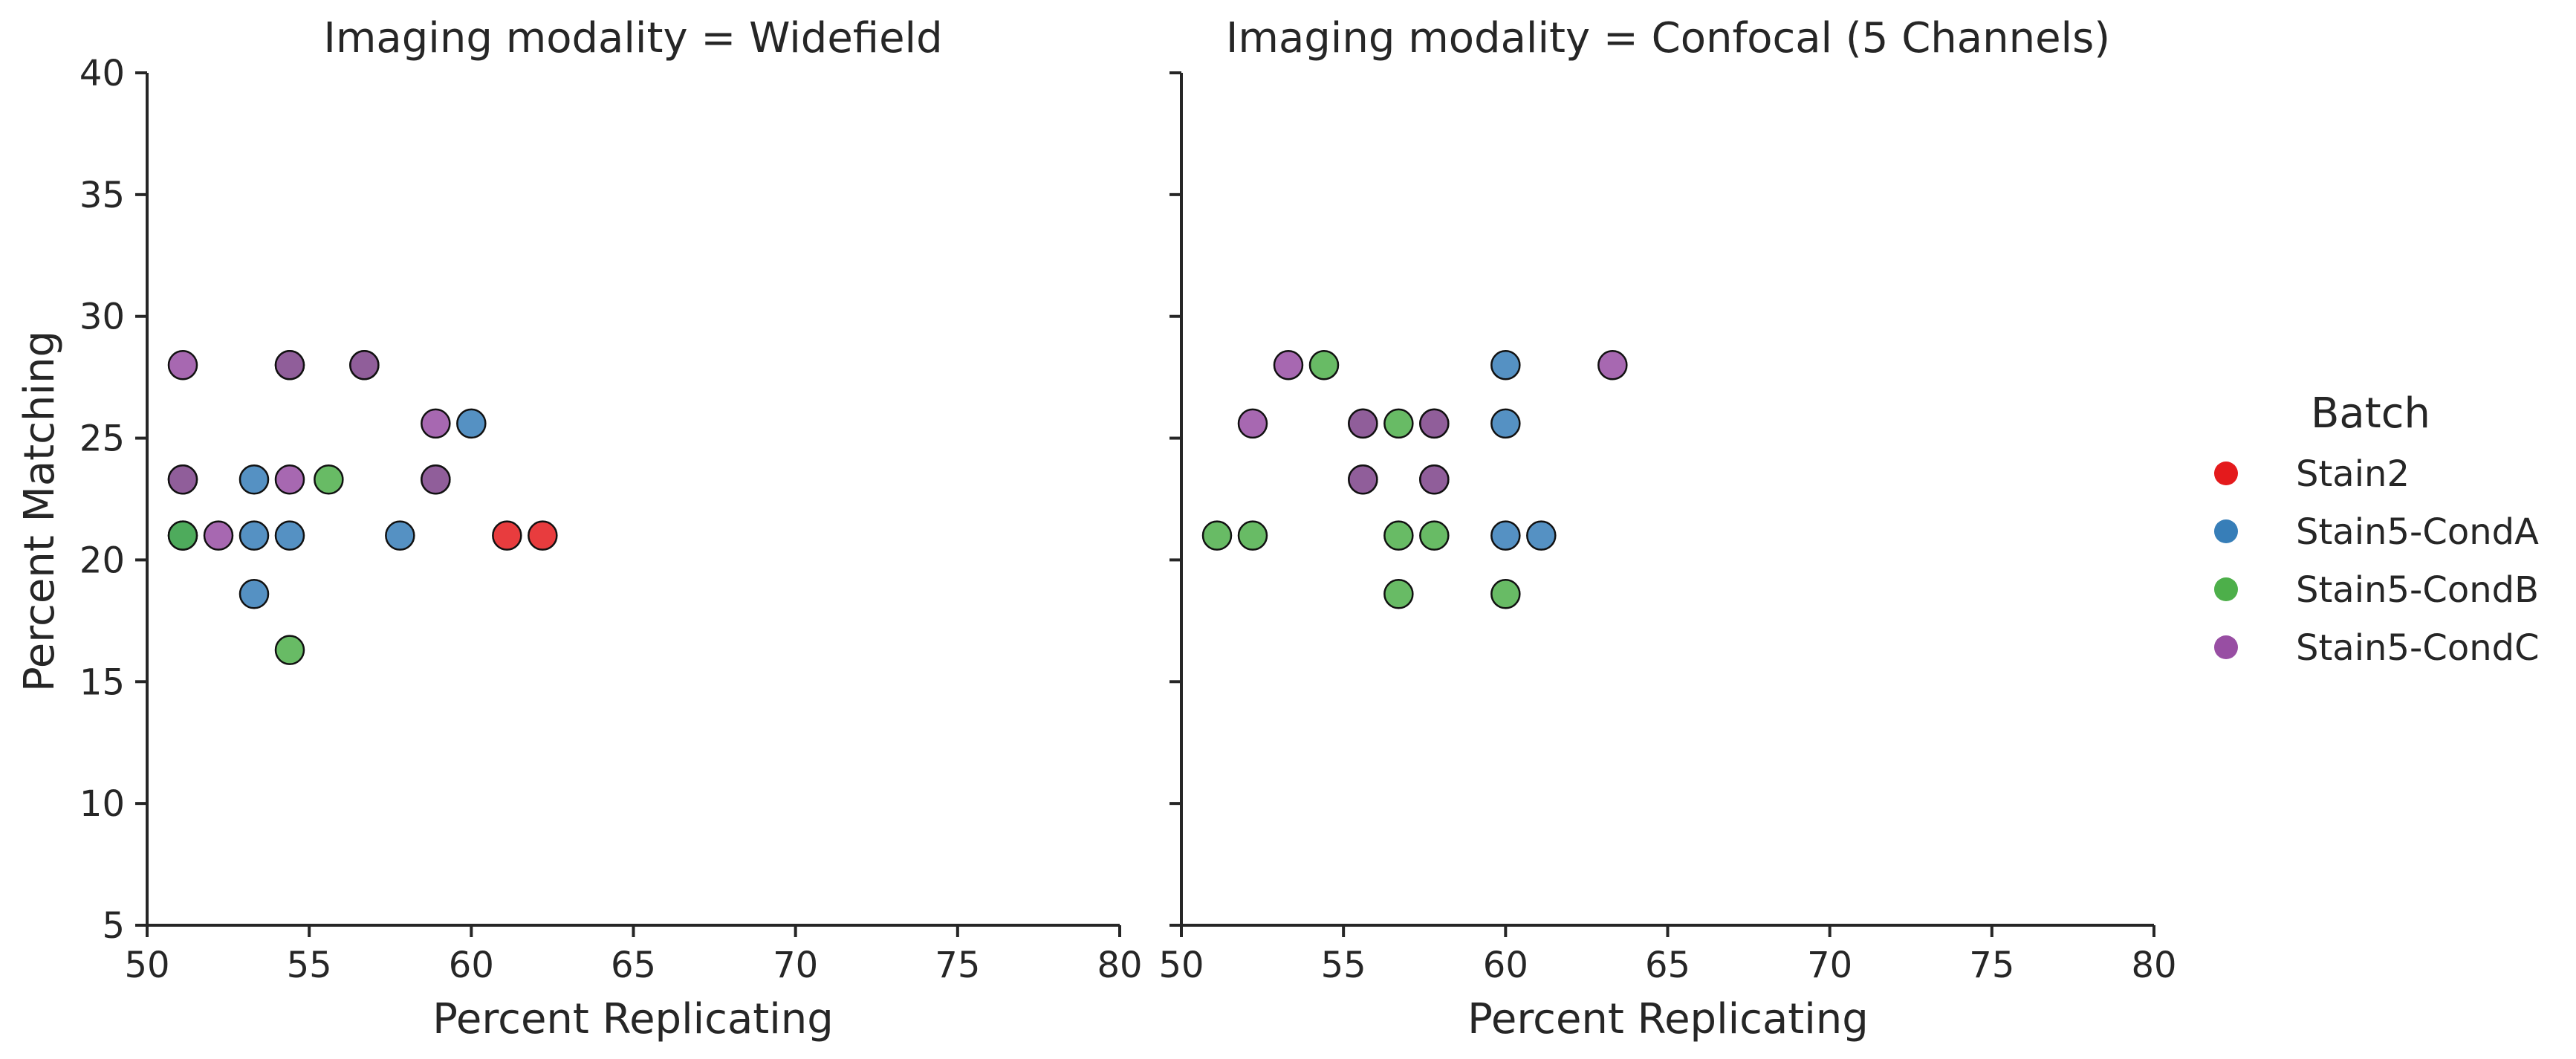 This screenshot has width=2576, height=1059. Describe the element at coordinates (2417, 590) in the screenshot. I see `legend-label: Stain5-CondB` at that location.